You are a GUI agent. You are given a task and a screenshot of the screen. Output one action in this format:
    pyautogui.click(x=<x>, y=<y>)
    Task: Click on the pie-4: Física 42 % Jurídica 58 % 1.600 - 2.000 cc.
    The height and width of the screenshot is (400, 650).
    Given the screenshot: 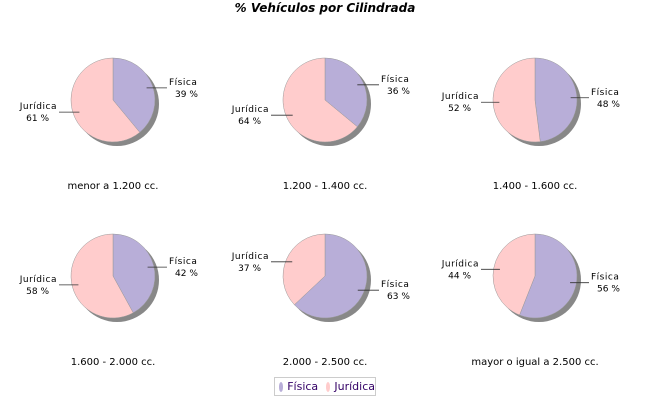 What is the action you would take?
    pyautogui.click(x=108, y=300)
    